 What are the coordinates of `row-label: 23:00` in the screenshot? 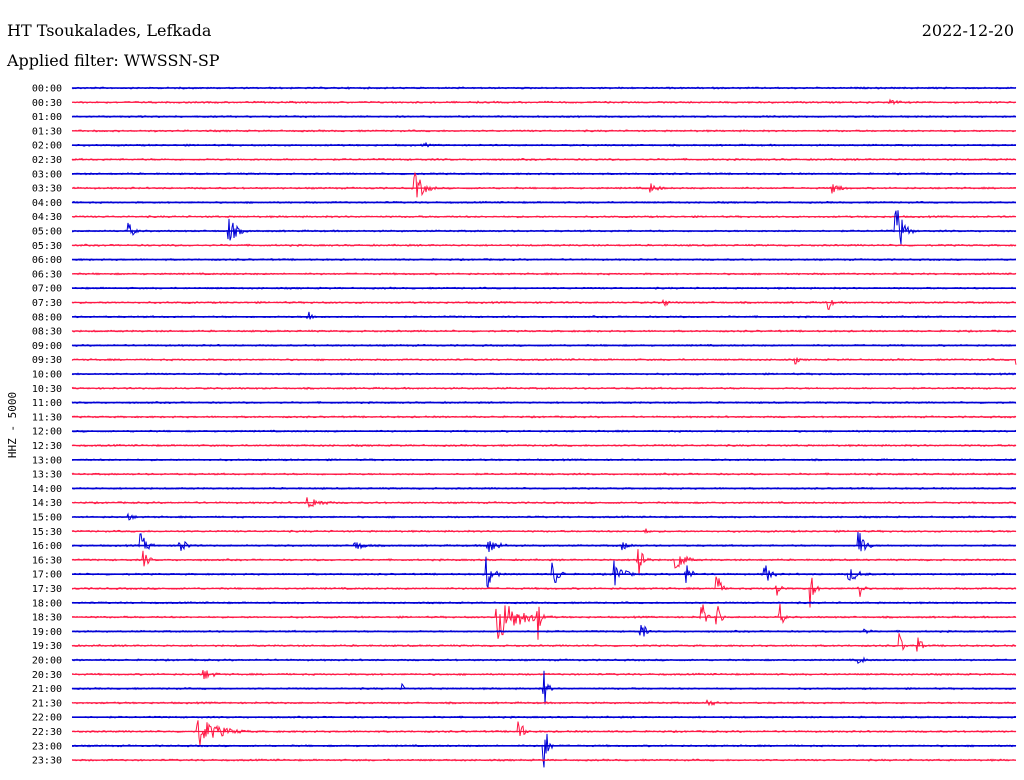 It's located at (47, 746).